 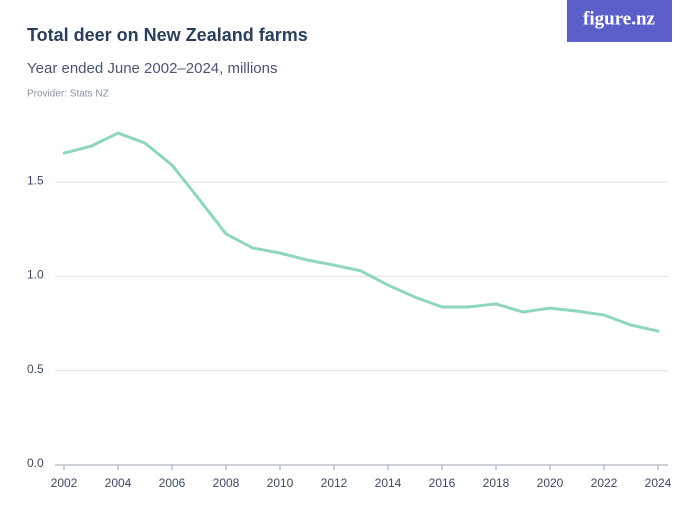 What do you see at coordinates (604, 483) in the screenshot?
I see `x-tick-label: 2022` at bounding box center [604, 483].